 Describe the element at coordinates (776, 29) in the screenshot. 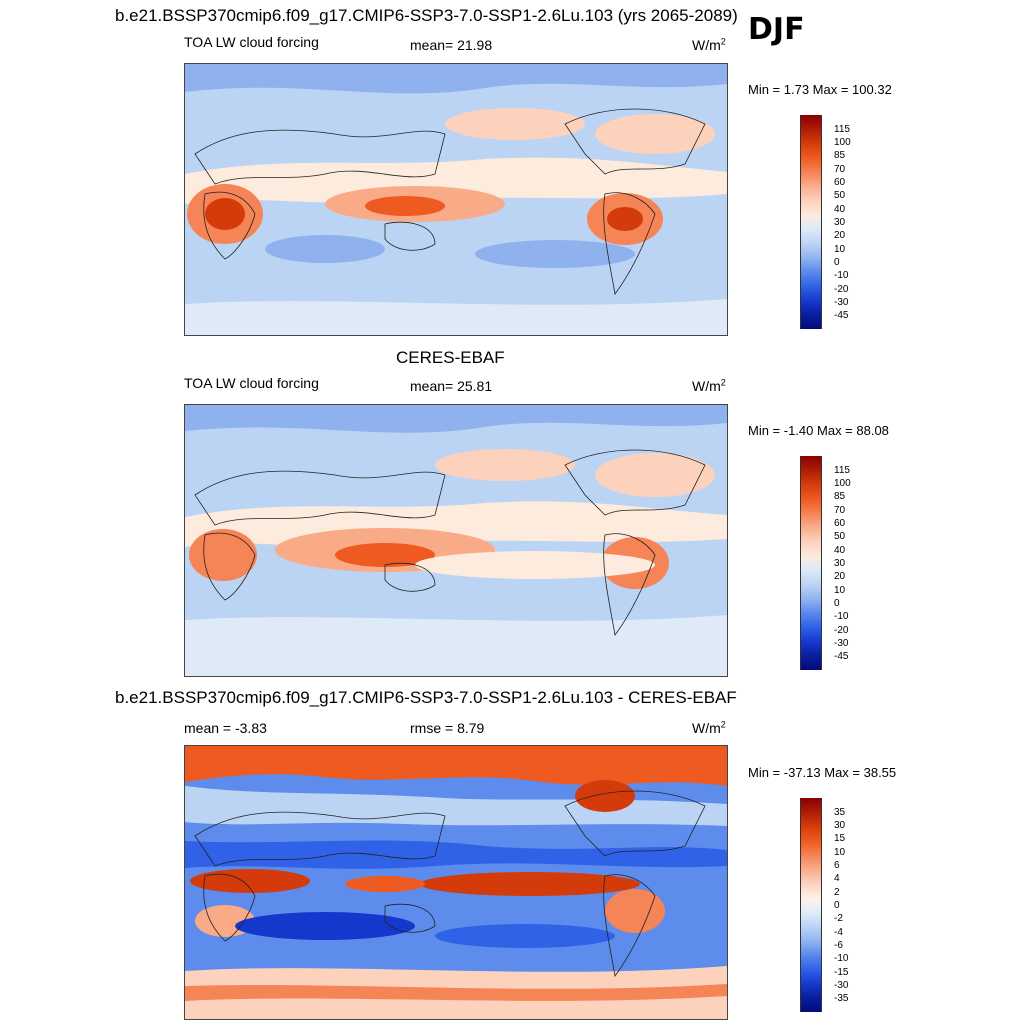

I see `season-label: DJF` at that location.